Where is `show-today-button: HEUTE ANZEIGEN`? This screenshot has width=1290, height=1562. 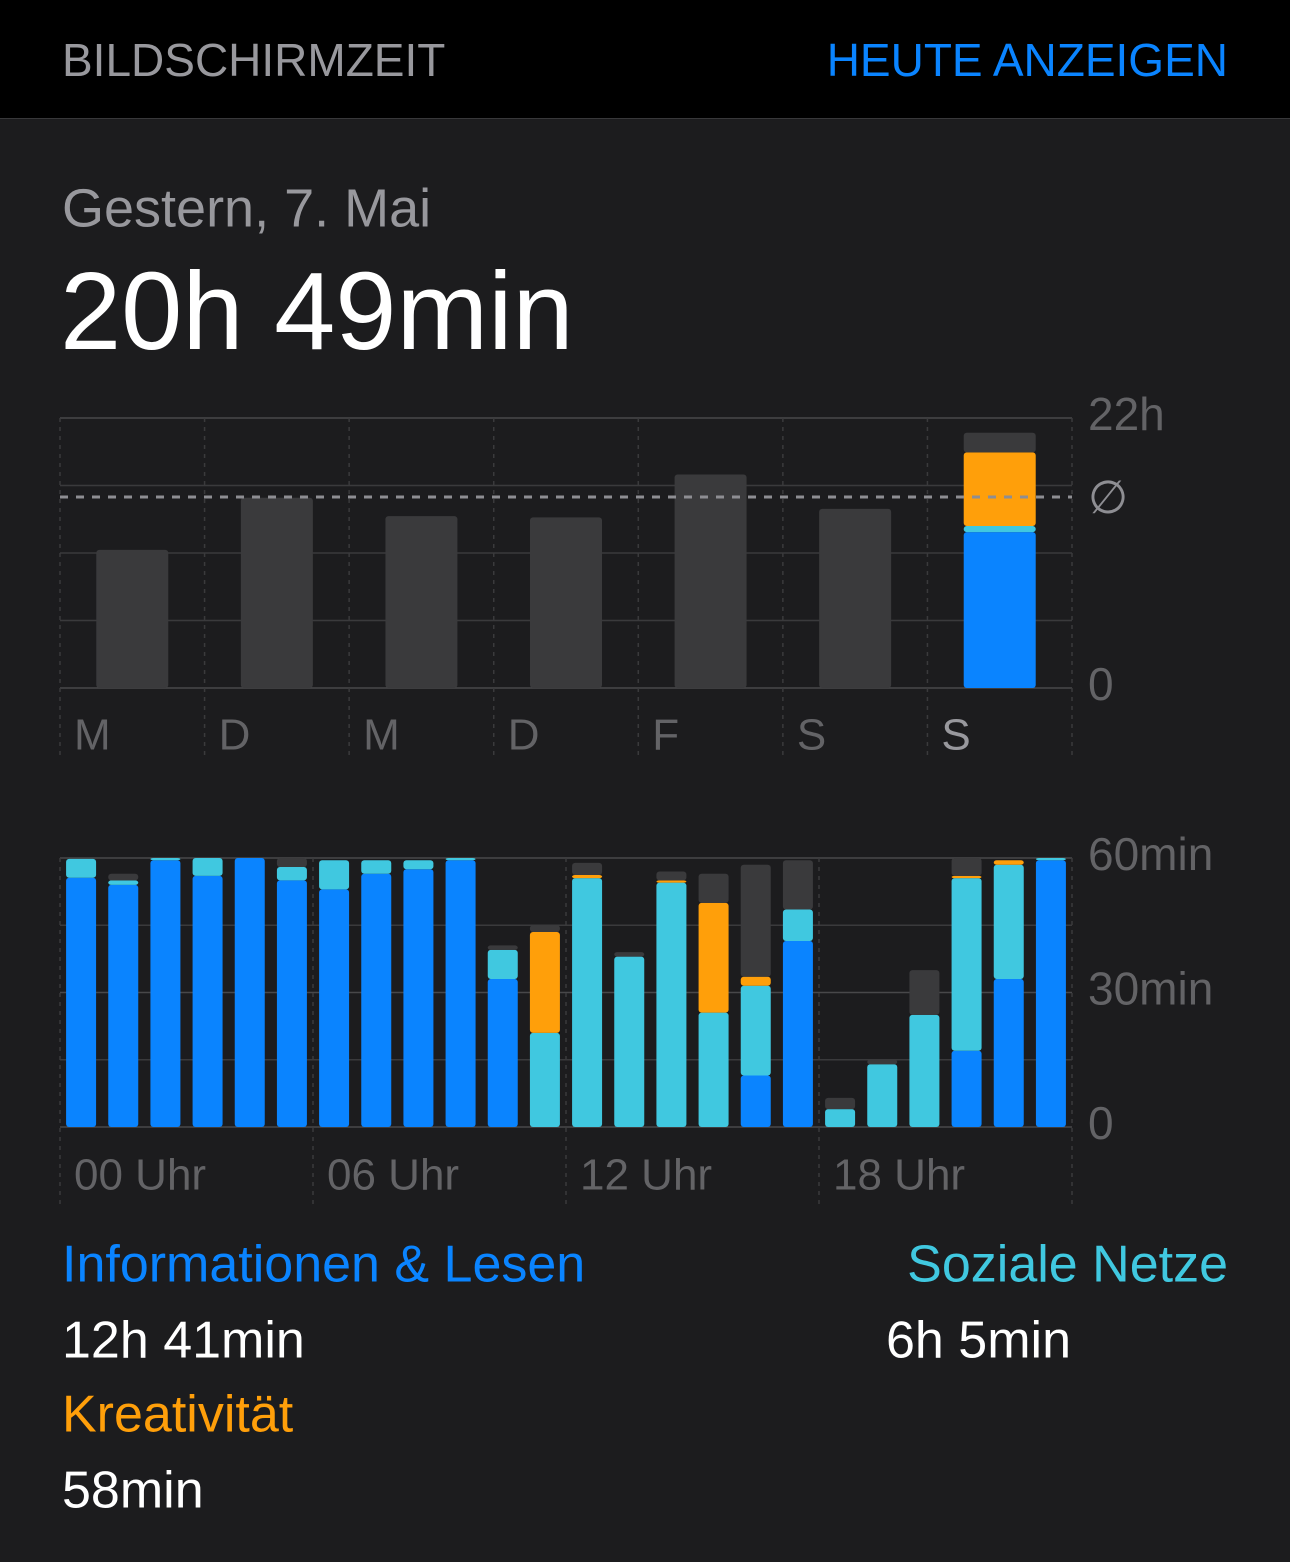
show-today-button: HEUTE ANZEIGEN is located at coordinates (1027, 60).